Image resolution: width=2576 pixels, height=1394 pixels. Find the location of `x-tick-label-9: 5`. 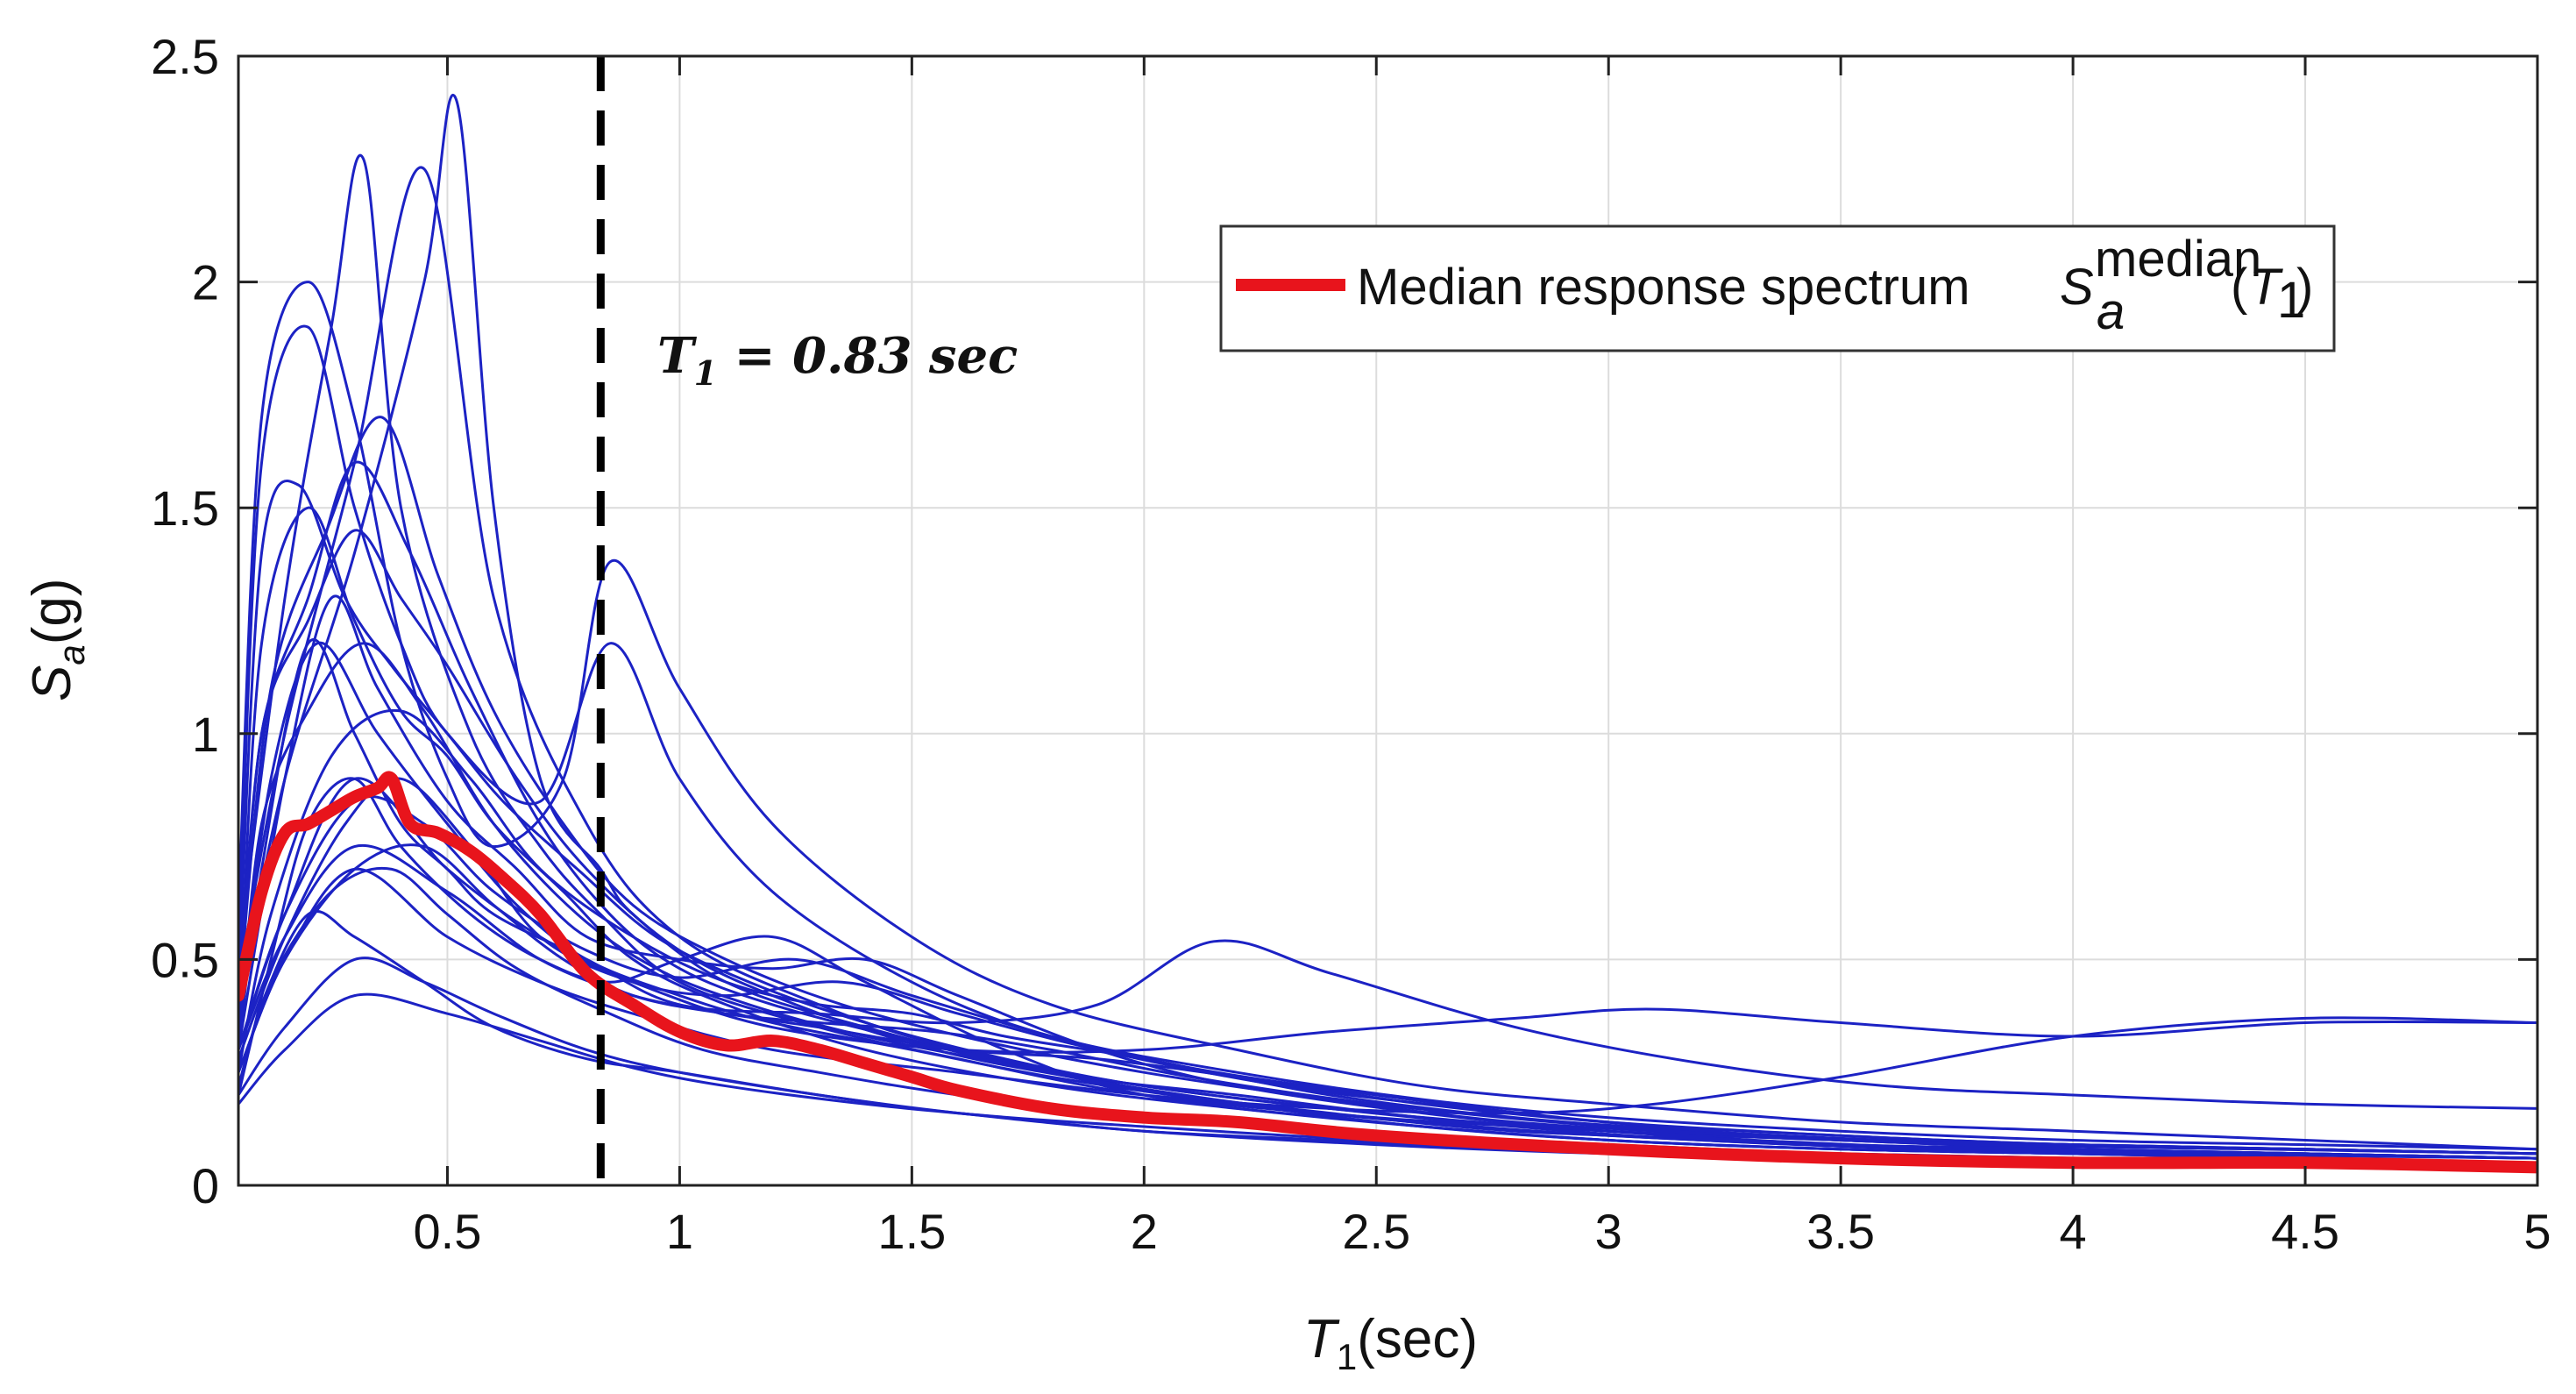

x-tick-label-9: 5 is located at coordinates (2537, 1232).